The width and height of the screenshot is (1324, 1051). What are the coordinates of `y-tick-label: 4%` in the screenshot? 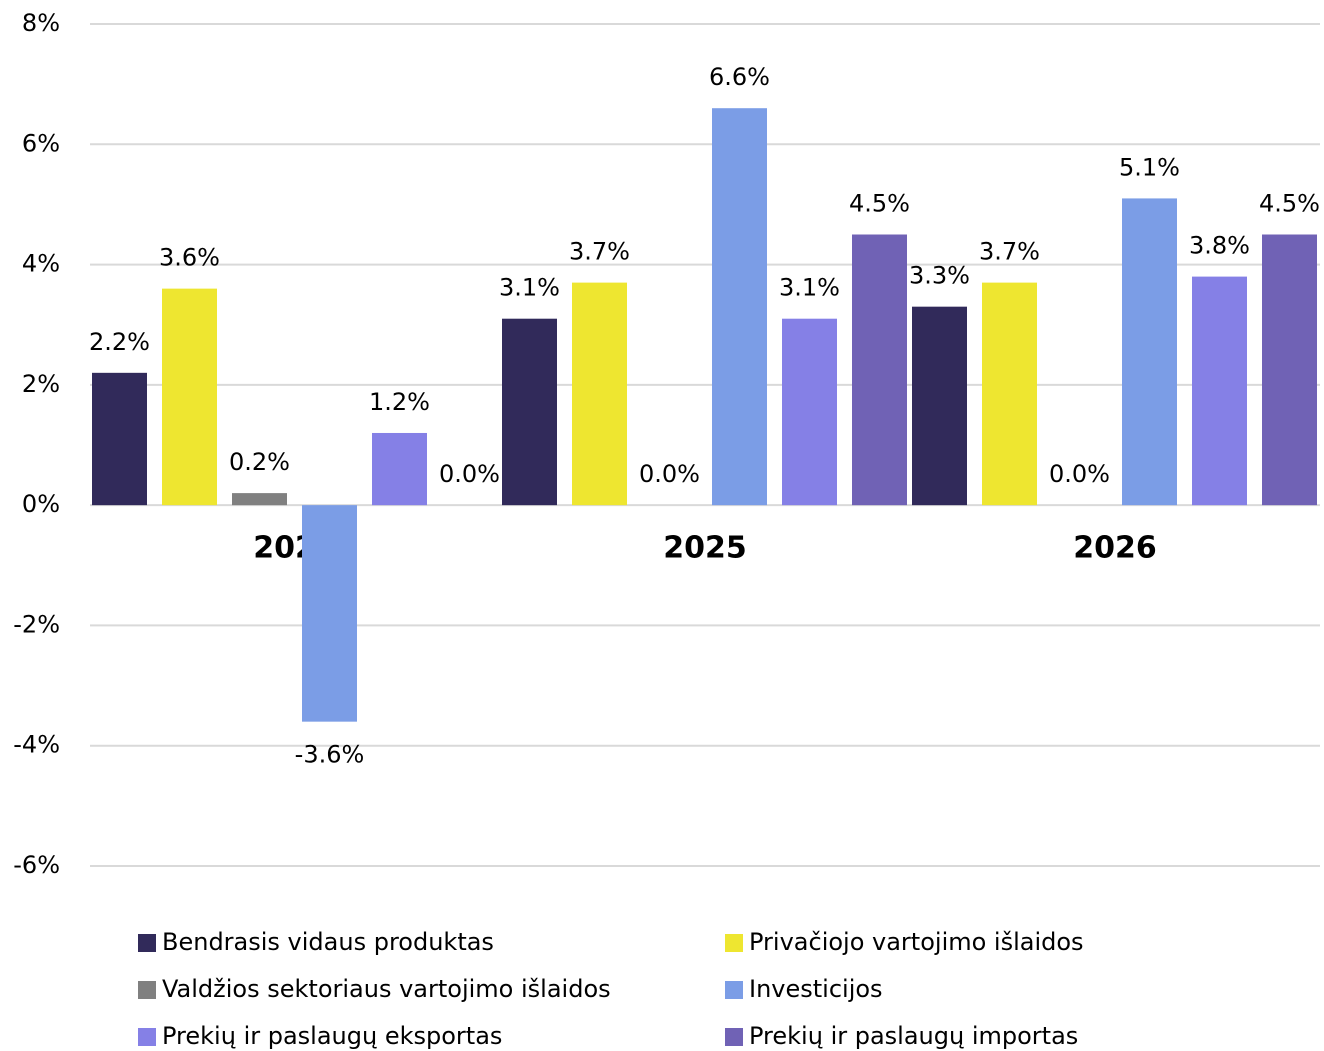 It's located at (41, 264).